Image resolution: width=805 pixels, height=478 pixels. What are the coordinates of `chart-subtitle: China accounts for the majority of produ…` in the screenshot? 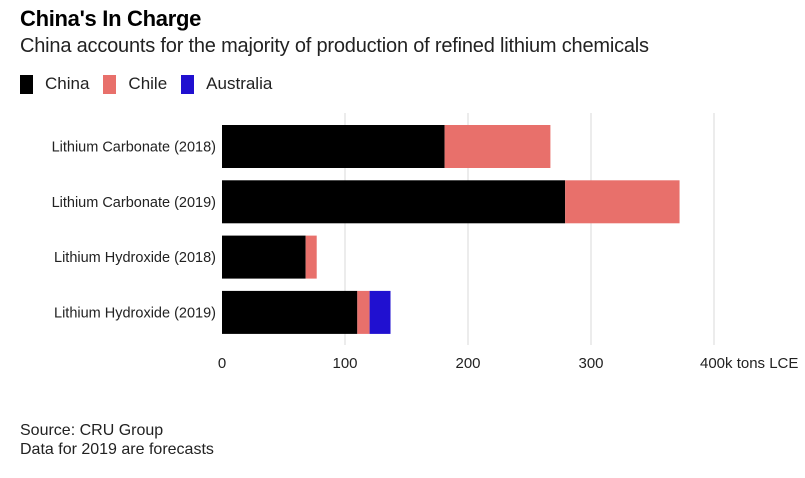 It's located at (334, 46).